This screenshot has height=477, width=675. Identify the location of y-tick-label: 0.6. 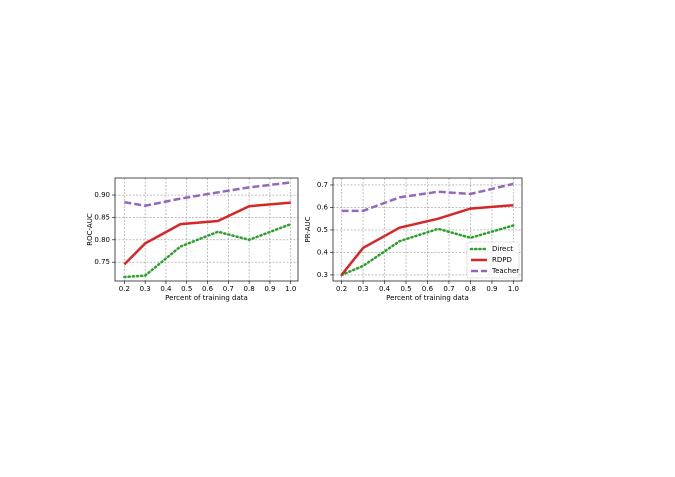
(323, 207).